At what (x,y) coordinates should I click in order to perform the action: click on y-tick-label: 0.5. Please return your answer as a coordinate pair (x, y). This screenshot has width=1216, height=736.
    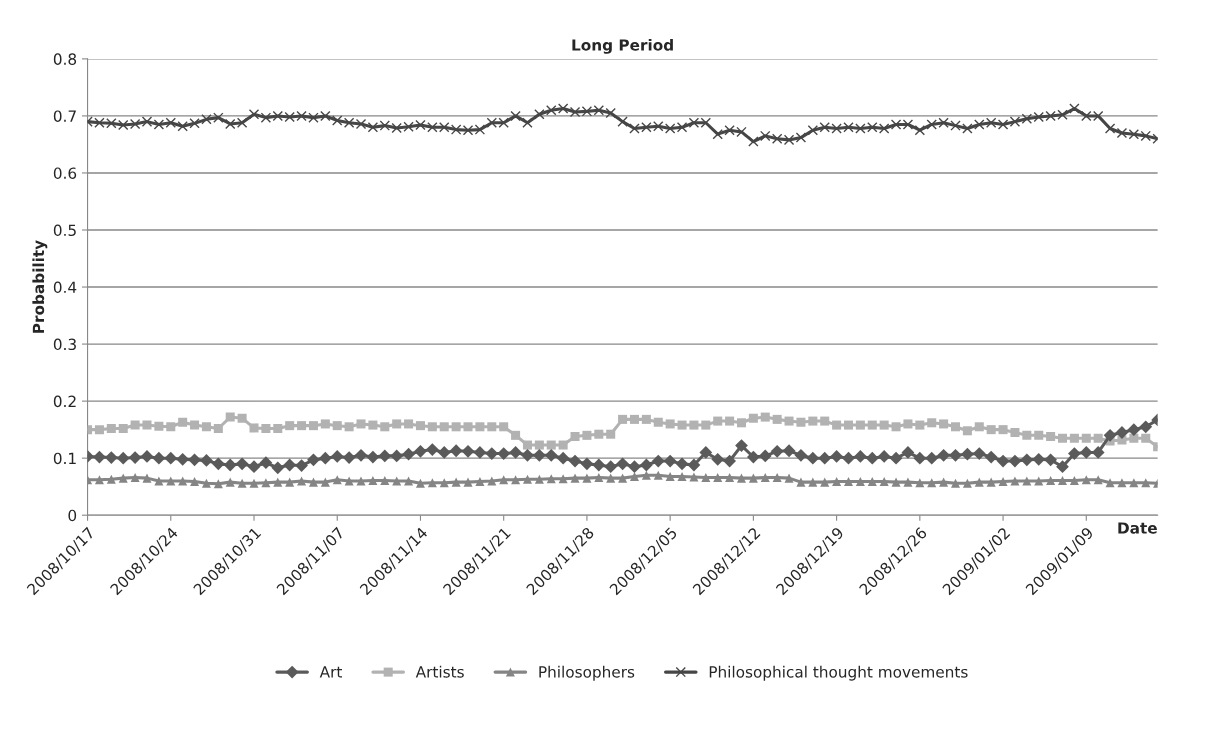
    Looking at the image, I should click on (64, 230).